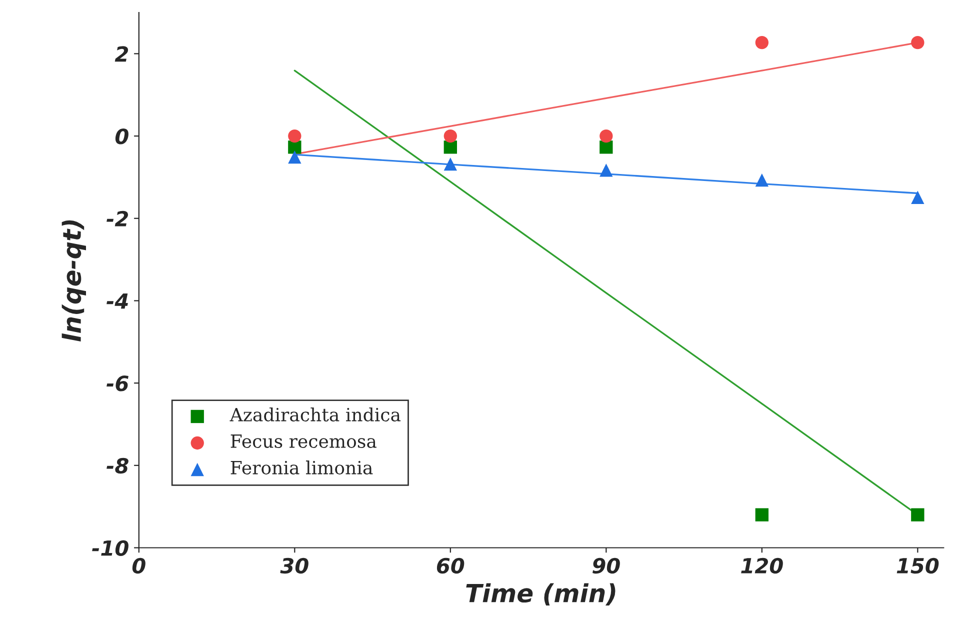 The width and height of the screenshot is (958, 626). Describe the element at coordinates (117, 301) in the screenshot. I see `y-tick-label: -4` at that location.